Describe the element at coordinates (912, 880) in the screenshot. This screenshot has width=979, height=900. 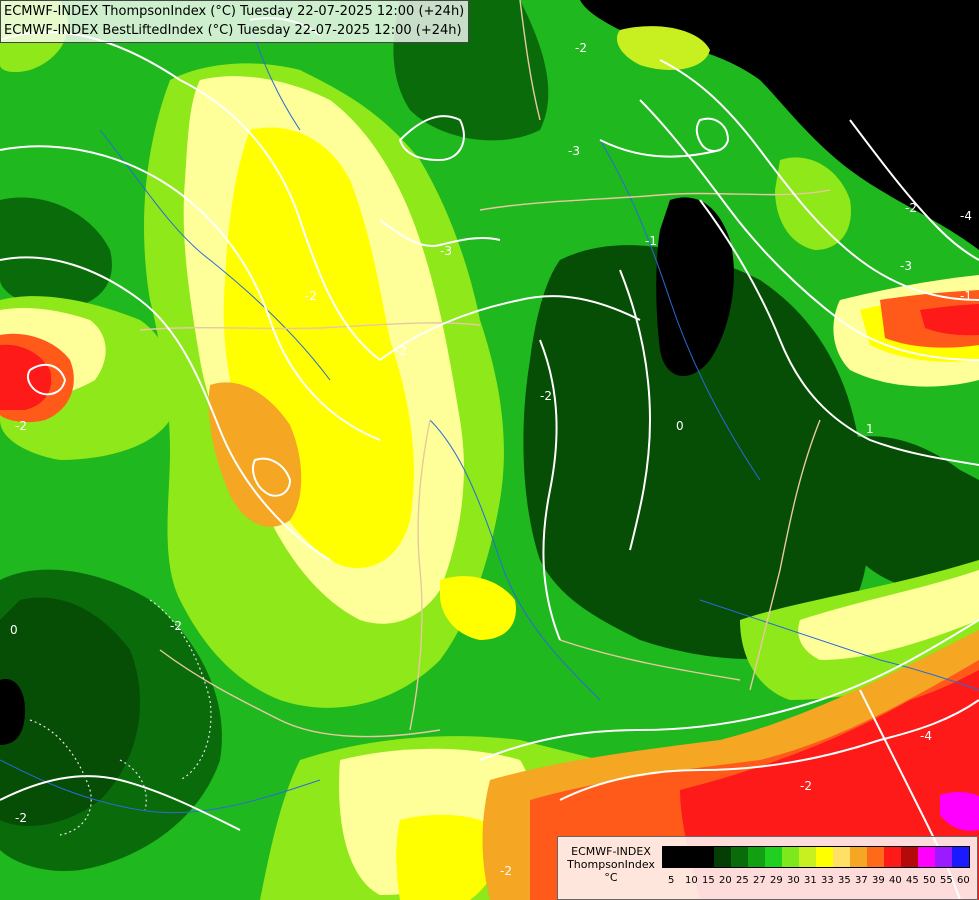
I see `legend-tick-label: 45` at that location.